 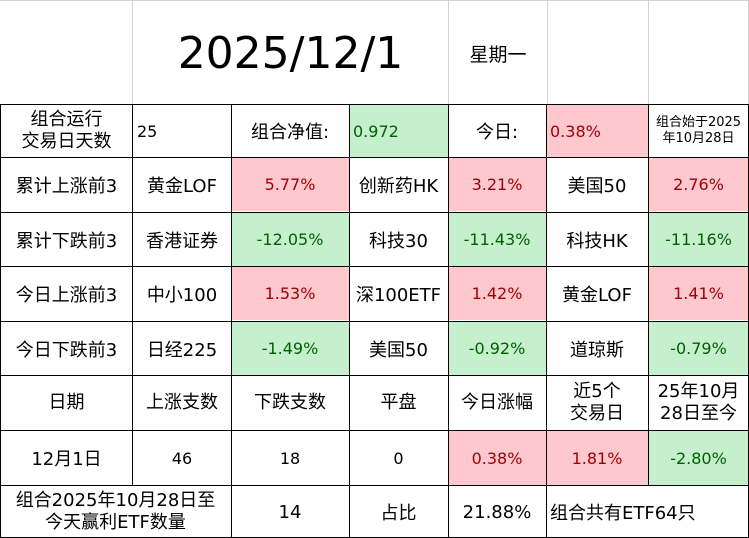 I want to click on stats-value: 0, so click(x=398, y=458).